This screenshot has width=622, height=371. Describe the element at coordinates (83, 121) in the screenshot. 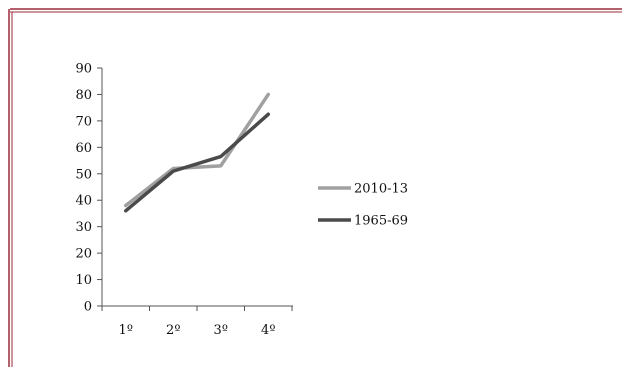

I see `y-tick-label: 70` at that location.